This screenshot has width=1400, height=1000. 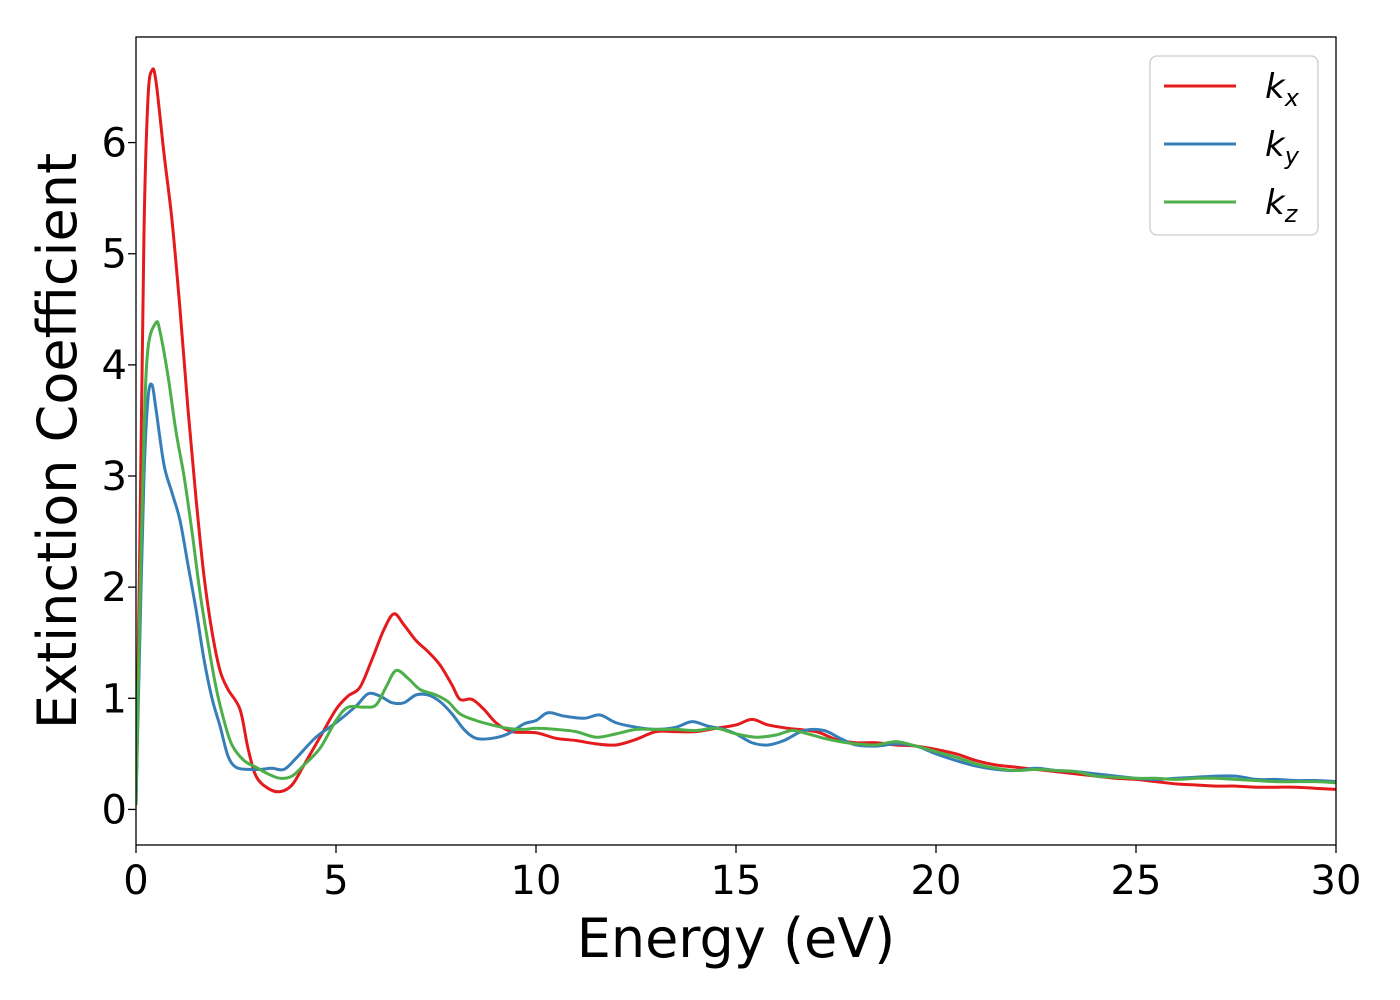 What do you see at coordinates (1336, 881) in the screenshot?
I see `x-tick-label: 30` at bounding box center [1336, 881].